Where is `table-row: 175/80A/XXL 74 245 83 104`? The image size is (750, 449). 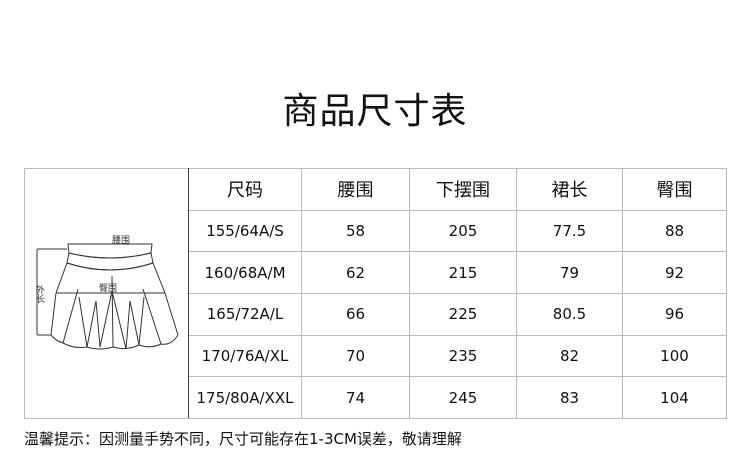
table-row: 175/80A/XXL 74 245 83 104 is located at coordinates (376, 397).